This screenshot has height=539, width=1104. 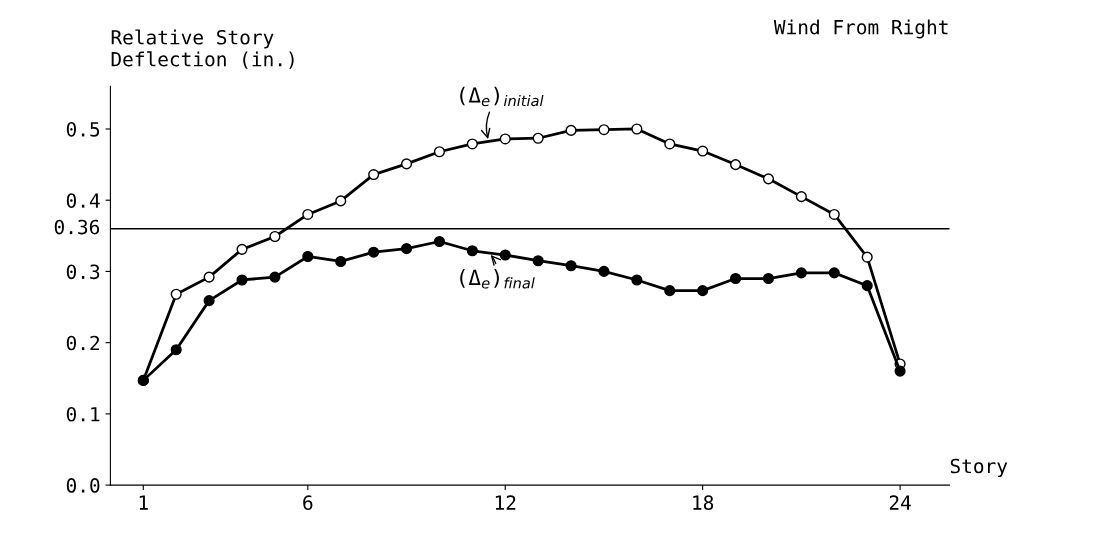 I want to click on y-tick-label: 0.5, so click(x=83, y=129).